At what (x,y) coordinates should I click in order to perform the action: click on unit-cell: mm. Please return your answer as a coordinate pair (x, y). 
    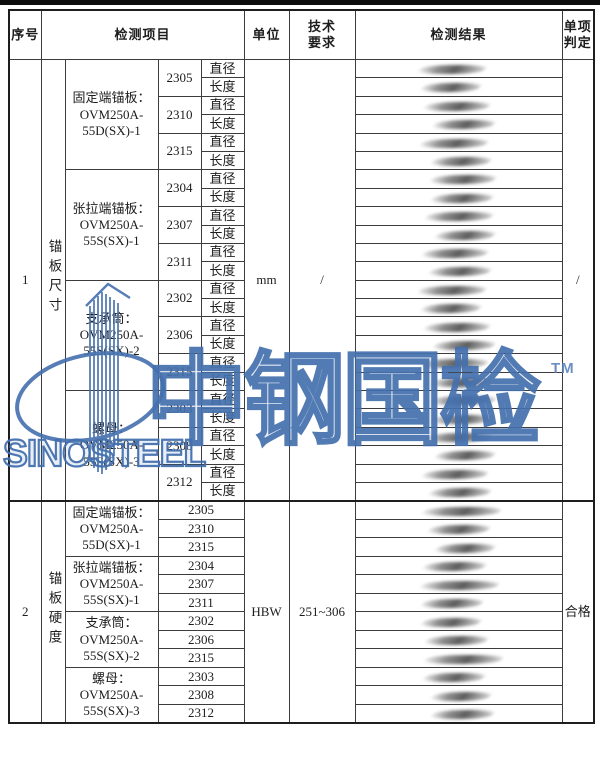
    Looking at the image, I should click on (266, 280).